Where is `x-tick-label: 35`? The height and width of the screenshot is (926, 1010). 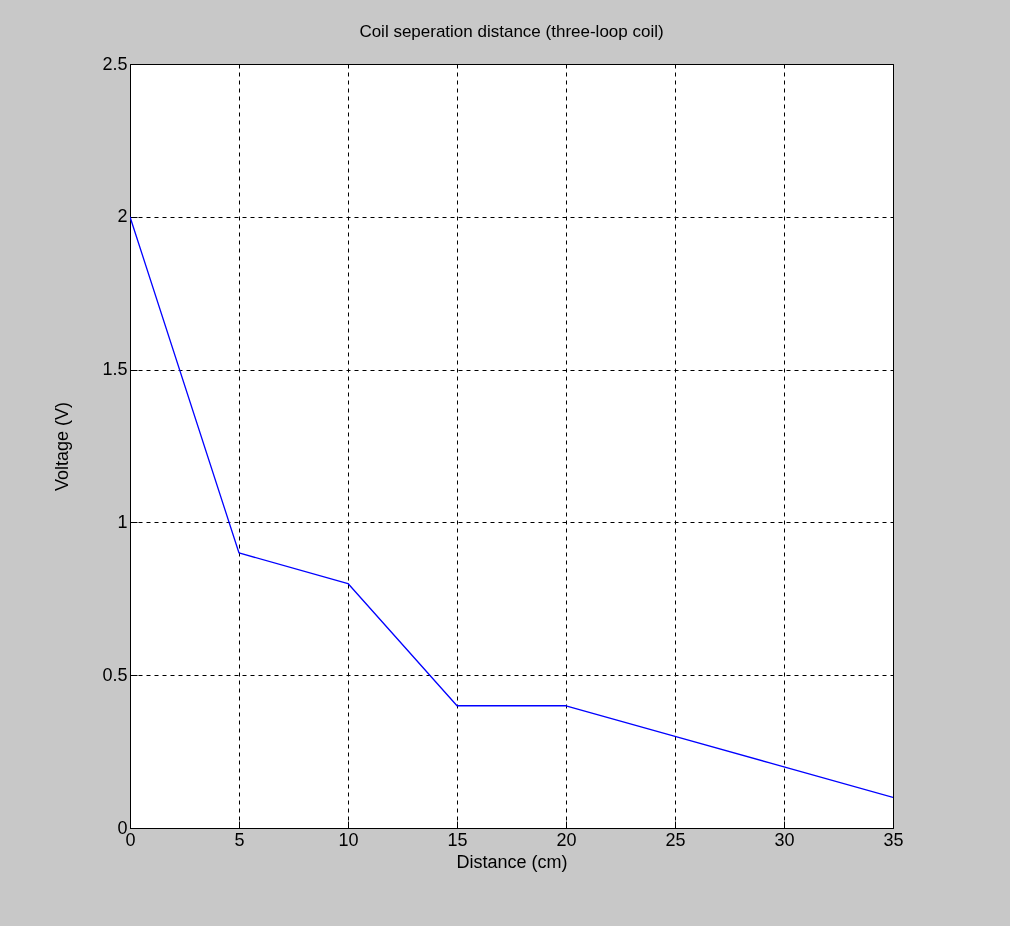 x-tick-label: 35 is located at coordinates (893, 839).